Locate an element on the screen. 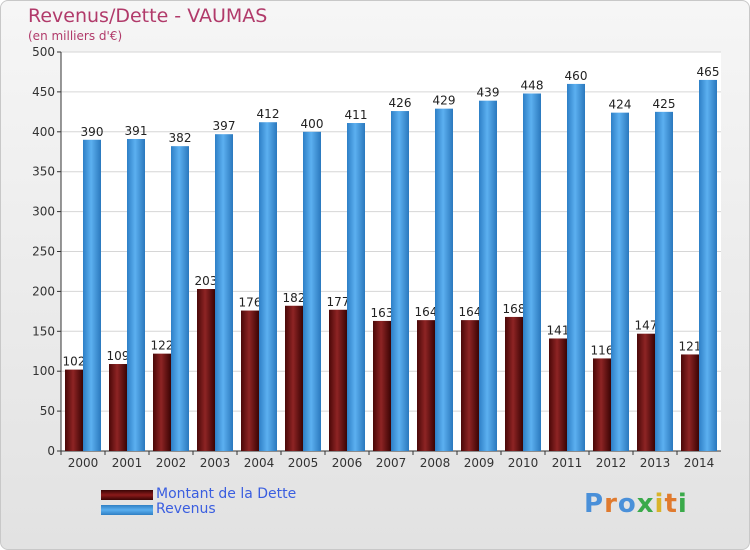  x-tick-label: 2011 is located at coordinates (567, 463).